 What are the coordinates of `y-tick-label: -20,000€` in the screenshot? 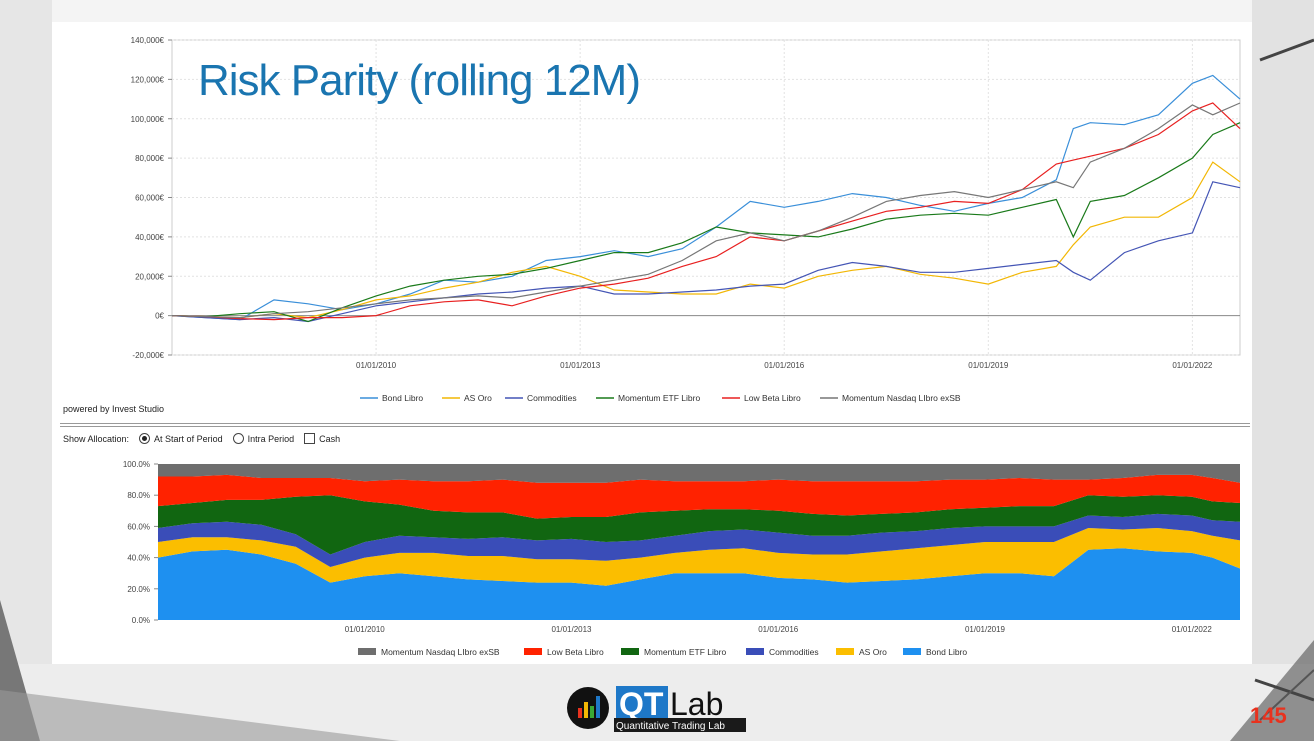 It's located at (148, 355).